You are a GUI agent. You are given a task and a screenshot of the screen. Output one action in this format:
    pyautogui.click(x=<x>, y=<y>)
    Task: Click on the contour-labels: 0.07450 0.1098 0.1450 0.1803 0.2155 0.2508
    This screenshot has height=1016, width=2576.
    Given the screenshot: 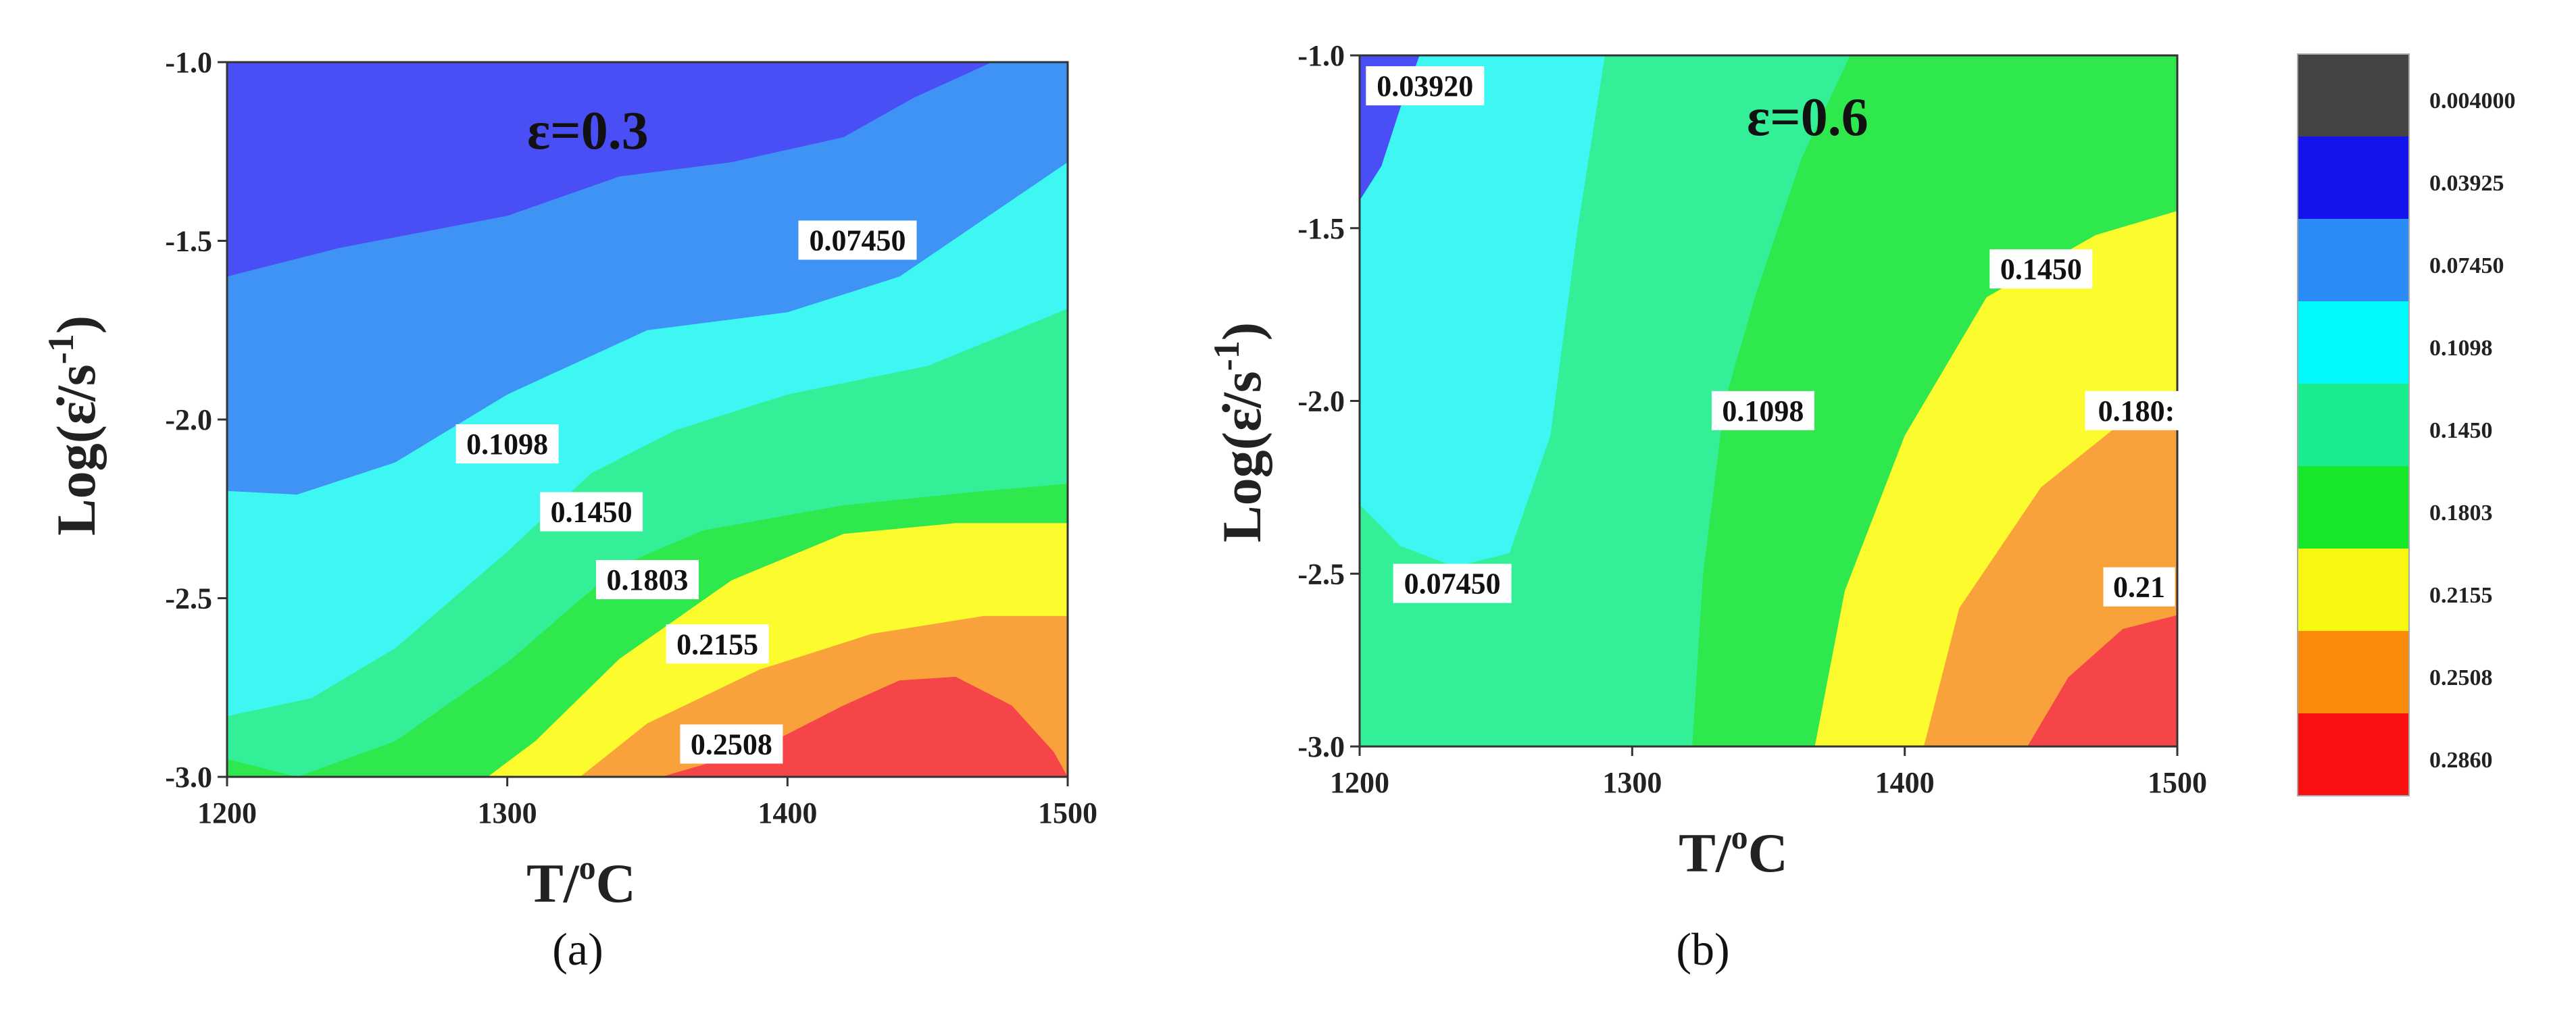 What is the action you would take?
    pyautogui.click(x=686, y=492)
    